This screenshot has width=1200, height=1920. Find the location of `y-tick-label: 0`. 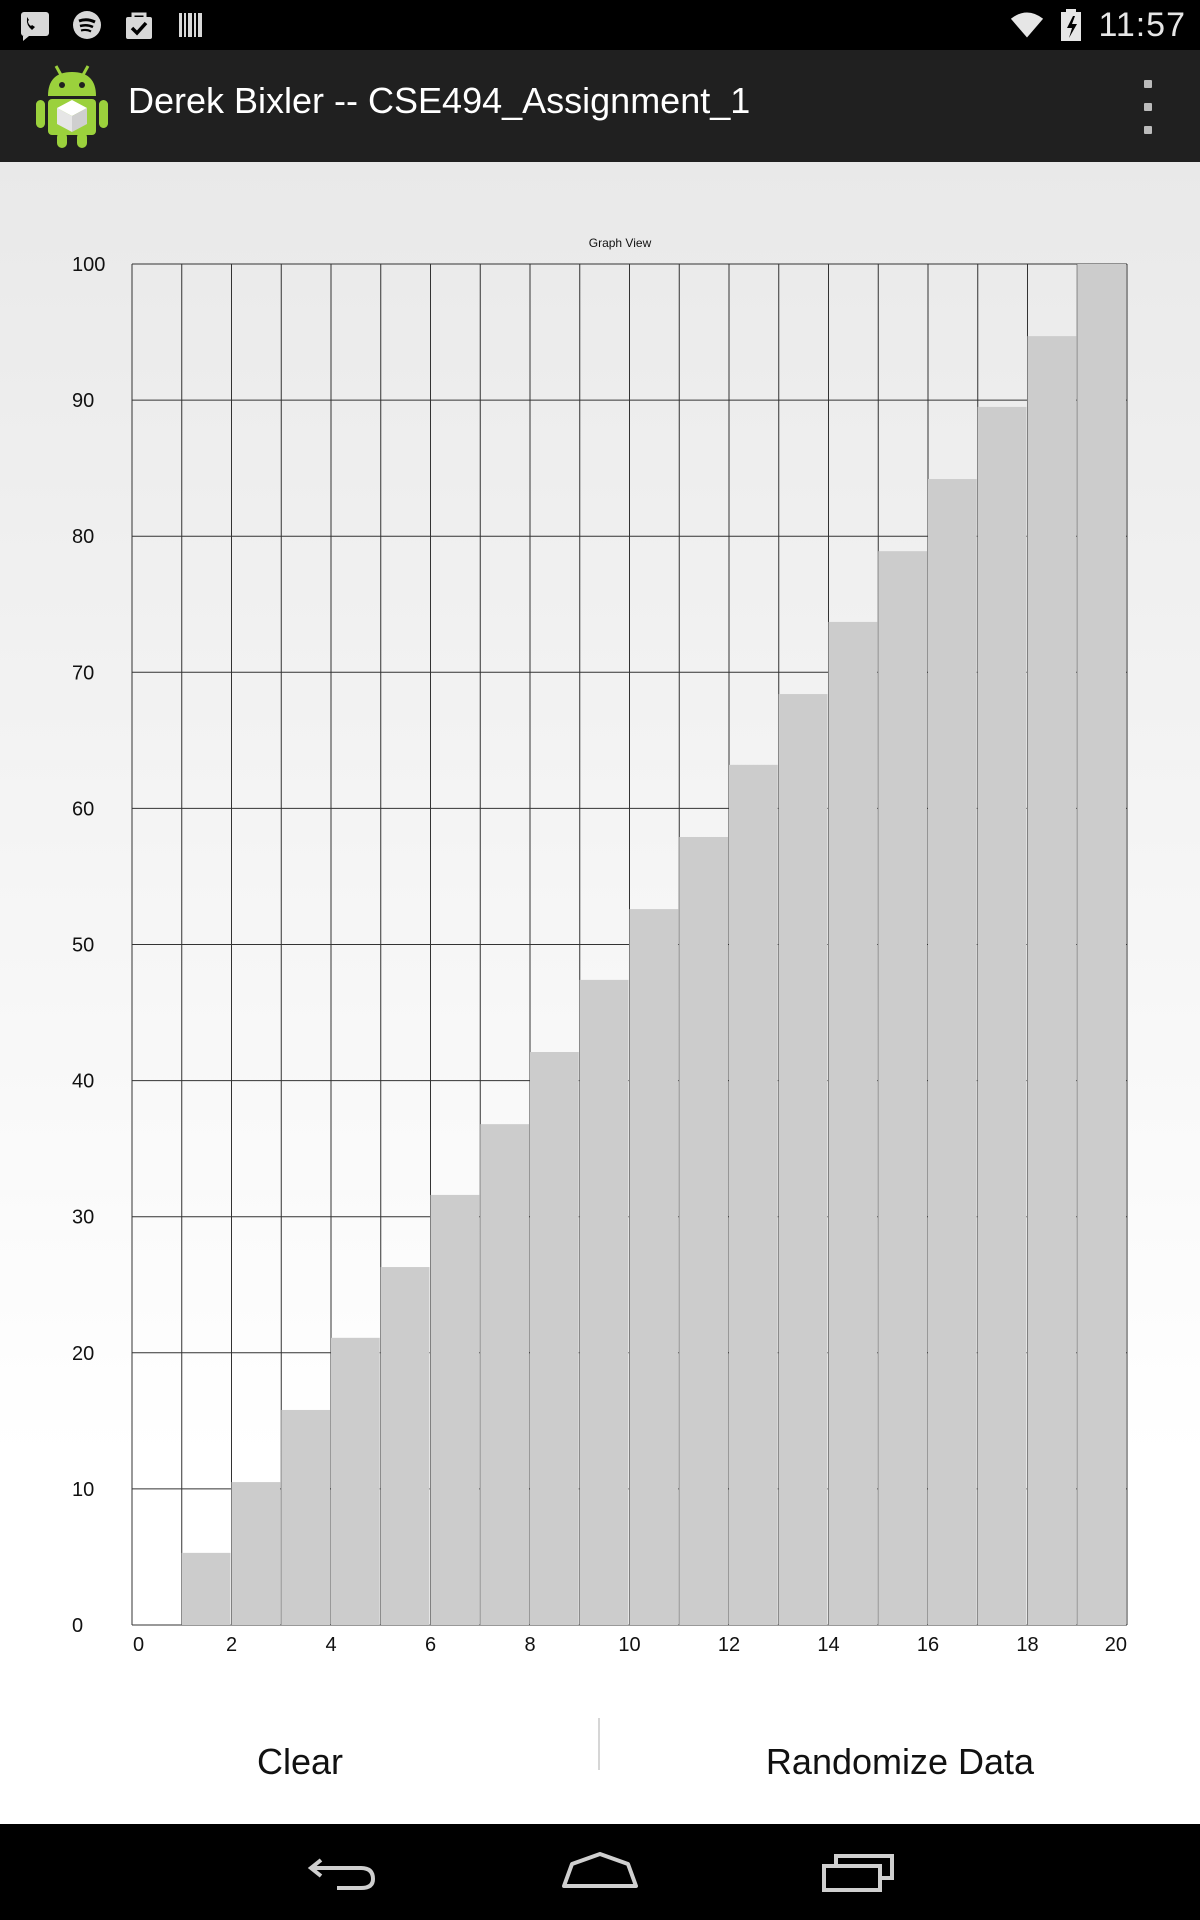

y-tick-label: 0 is located at coordinates (77, 1626).